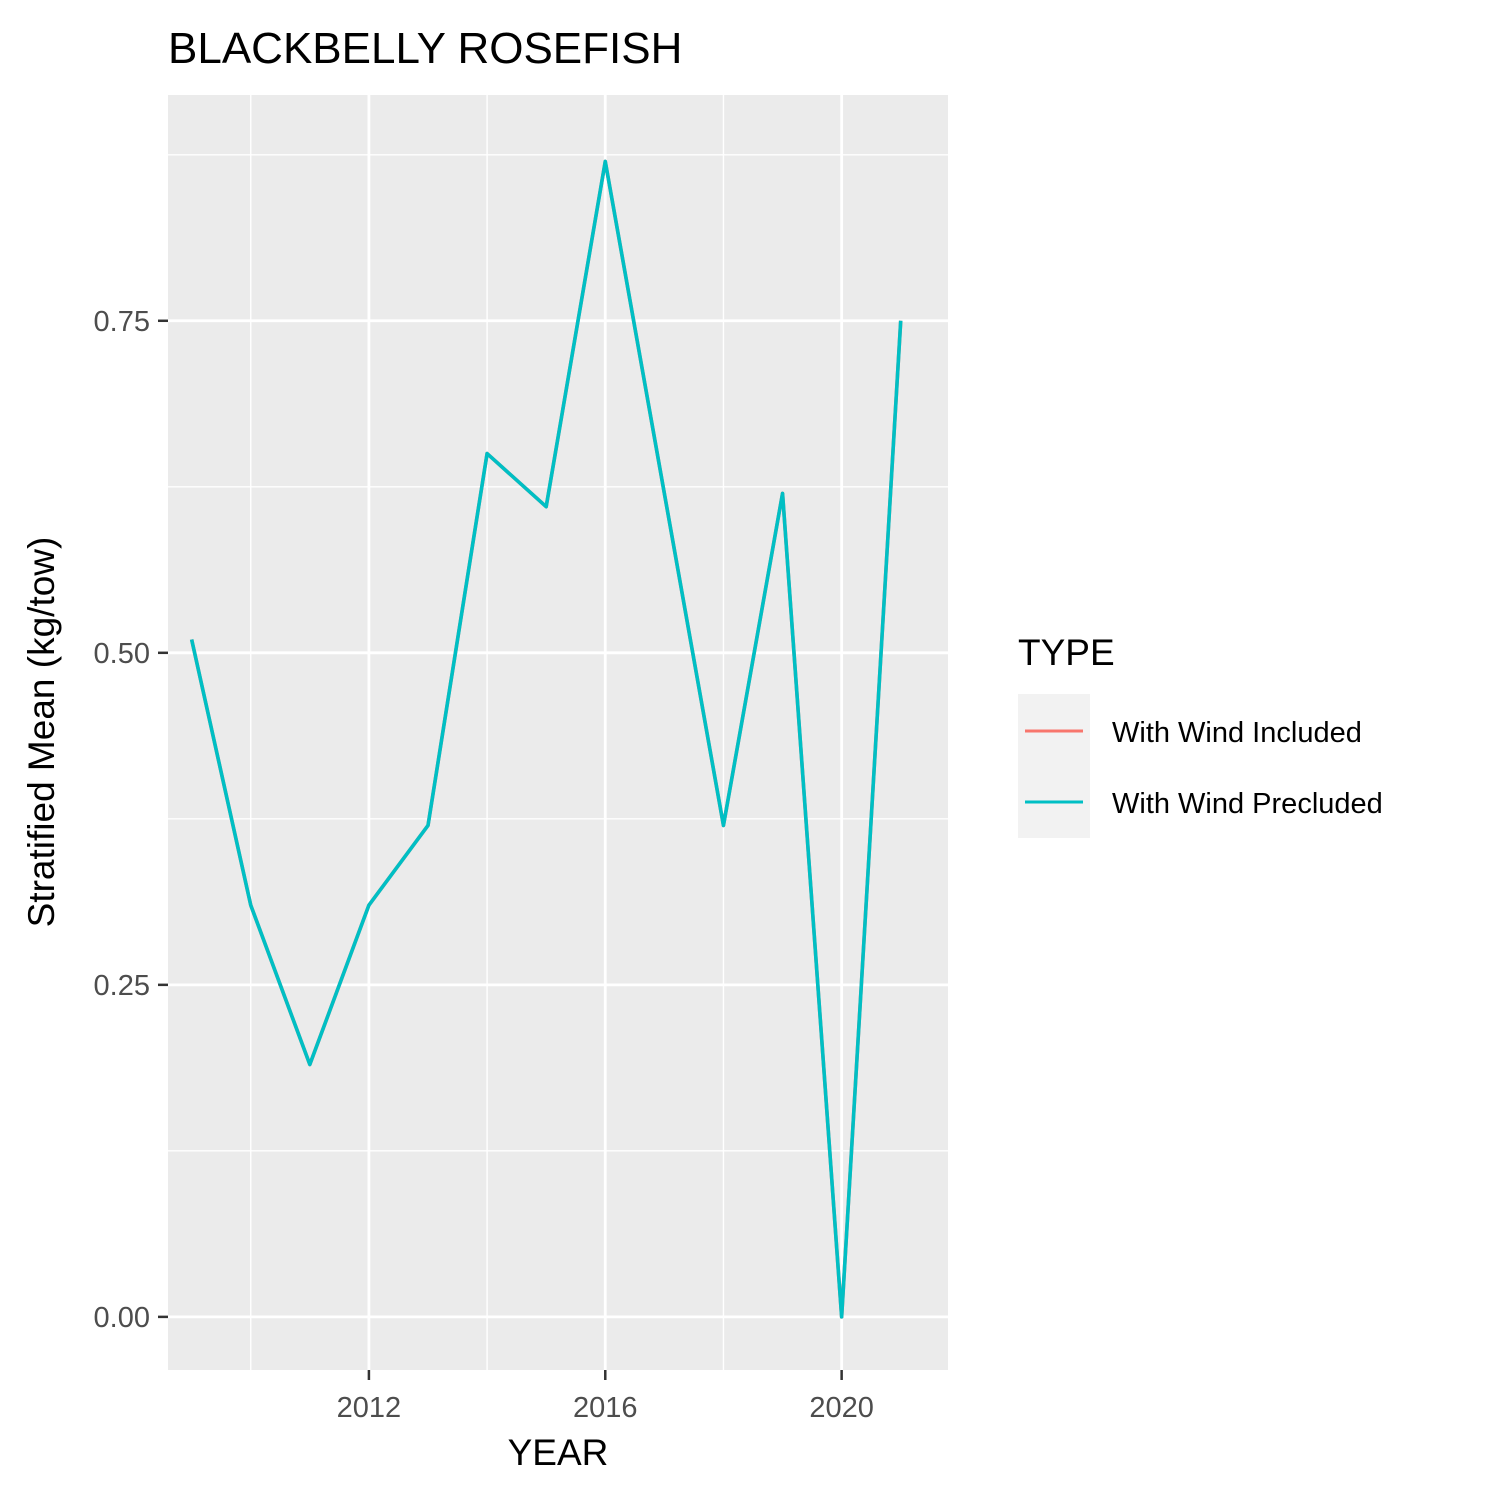 Image resolution: width=1500 pixels, height=1500 pixels. Describe the element at coordinates (605, 1408) in the screenshot. I see `x-tick-label: 2016` at that location.